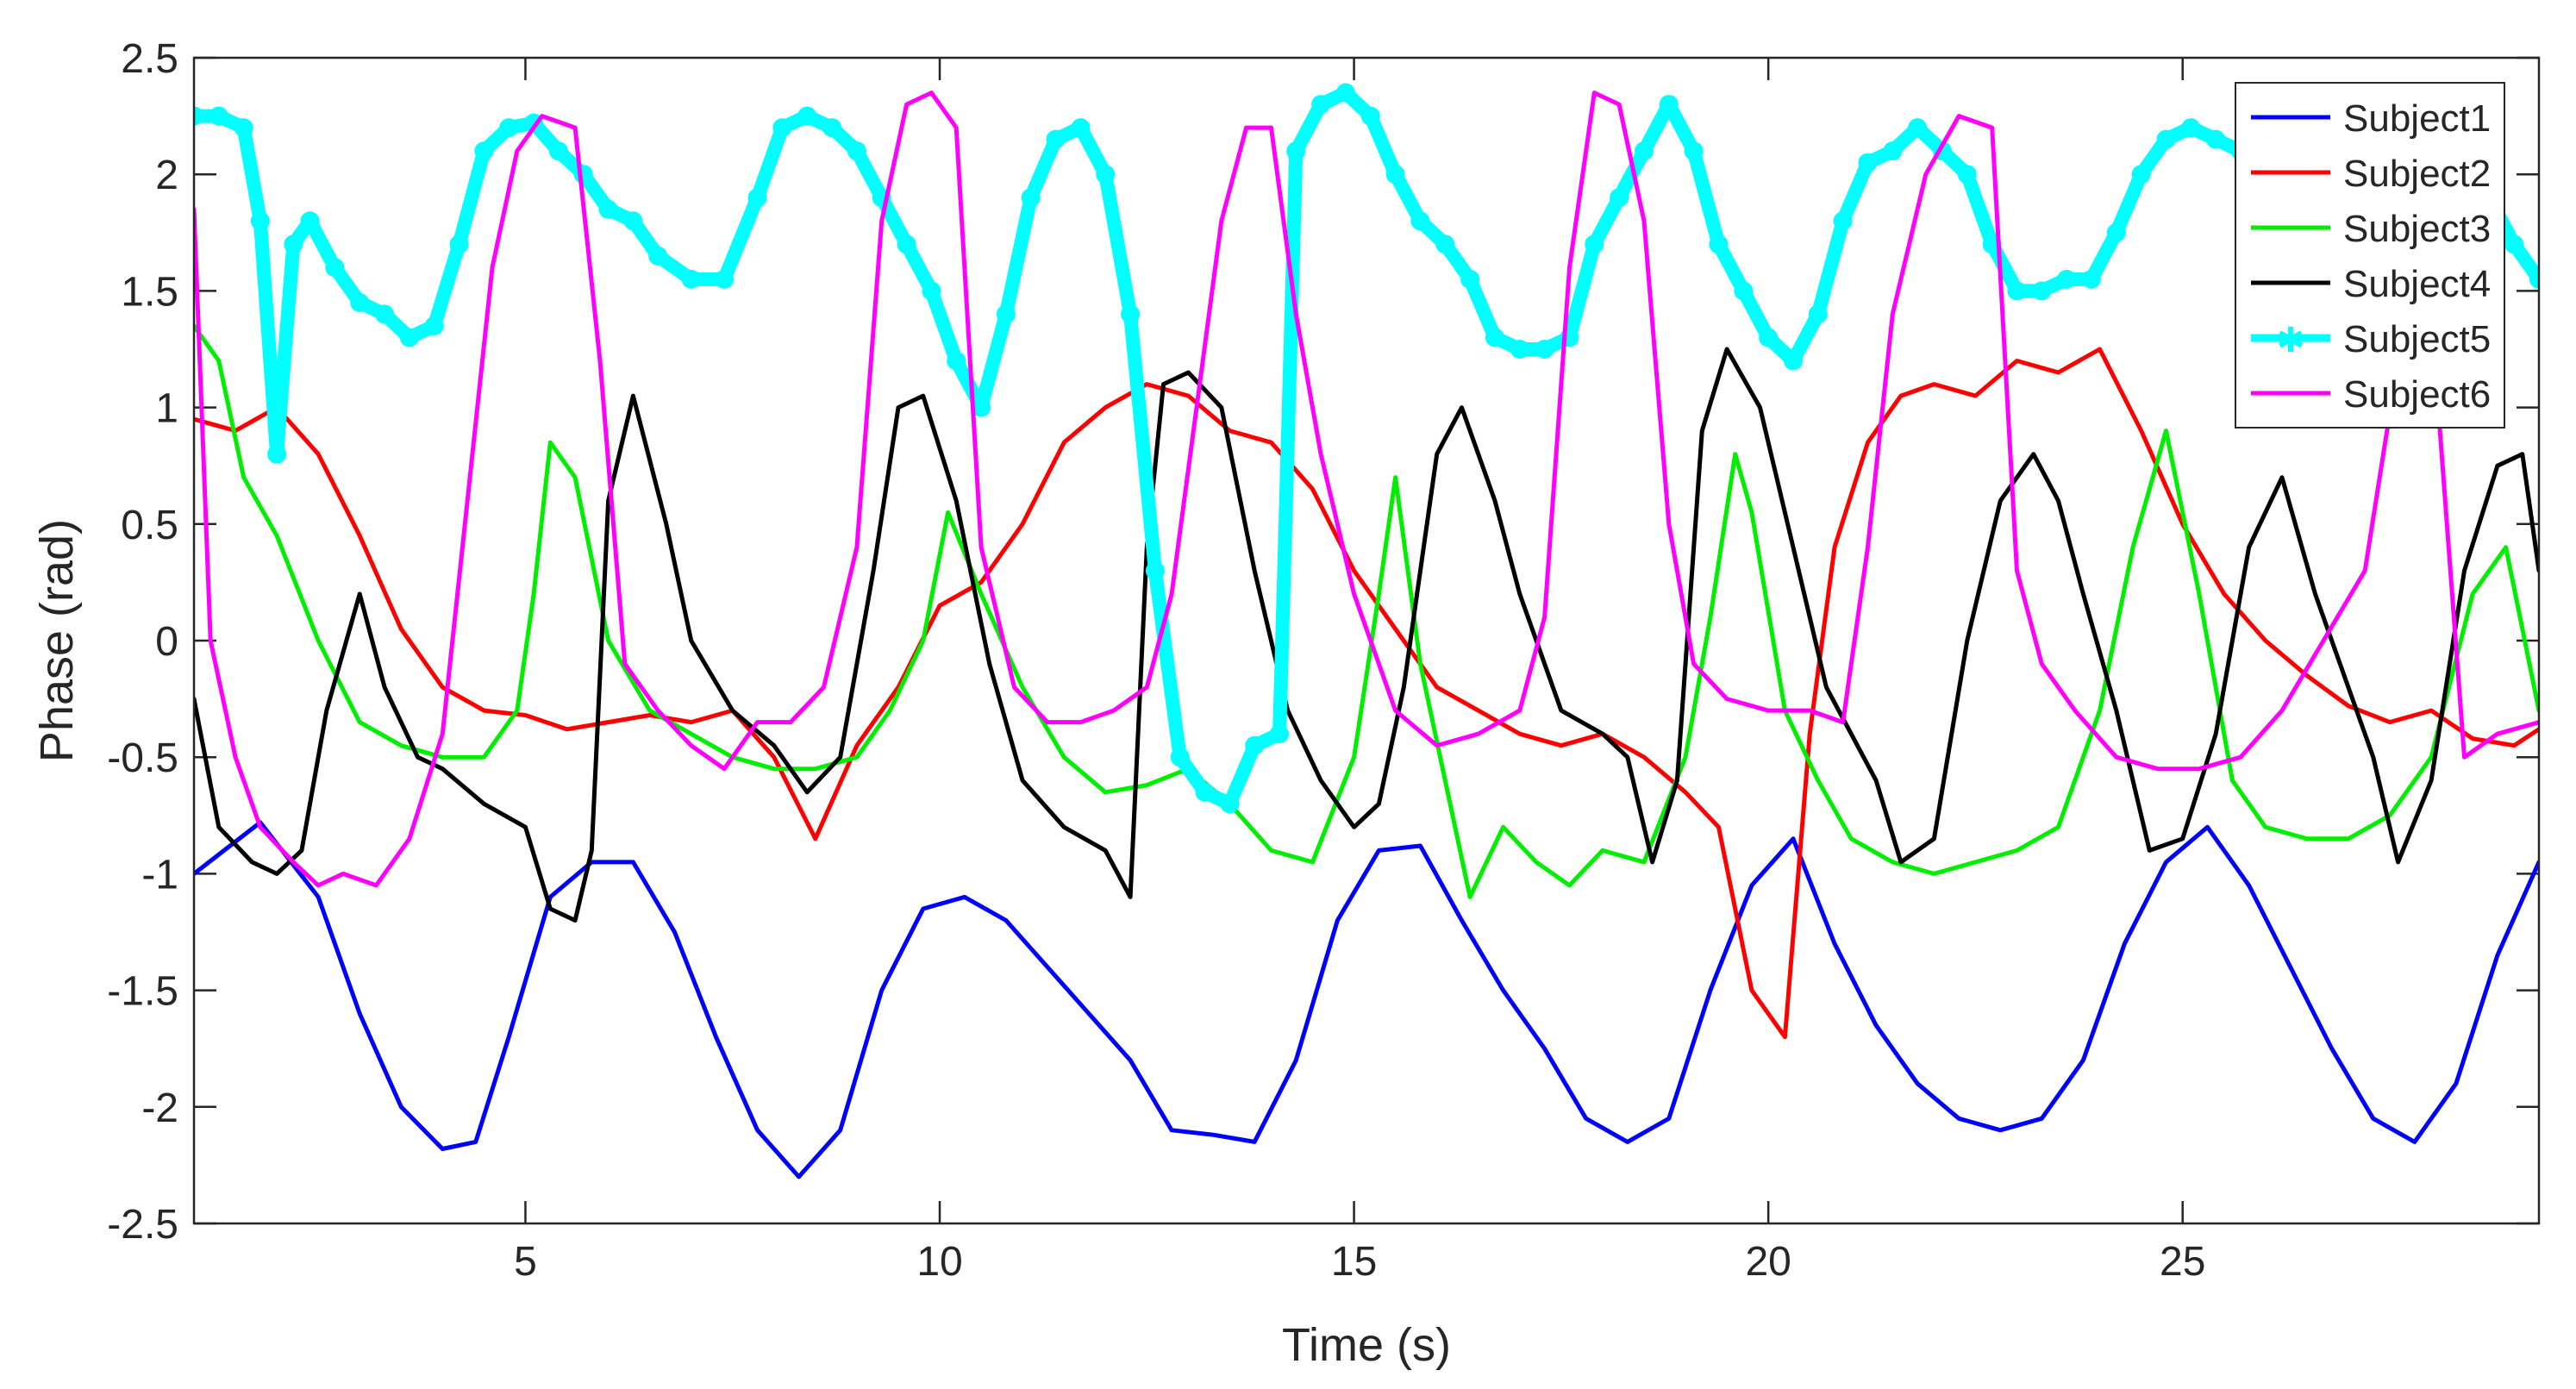  I want to click on legend-box, so click(2370, 255).